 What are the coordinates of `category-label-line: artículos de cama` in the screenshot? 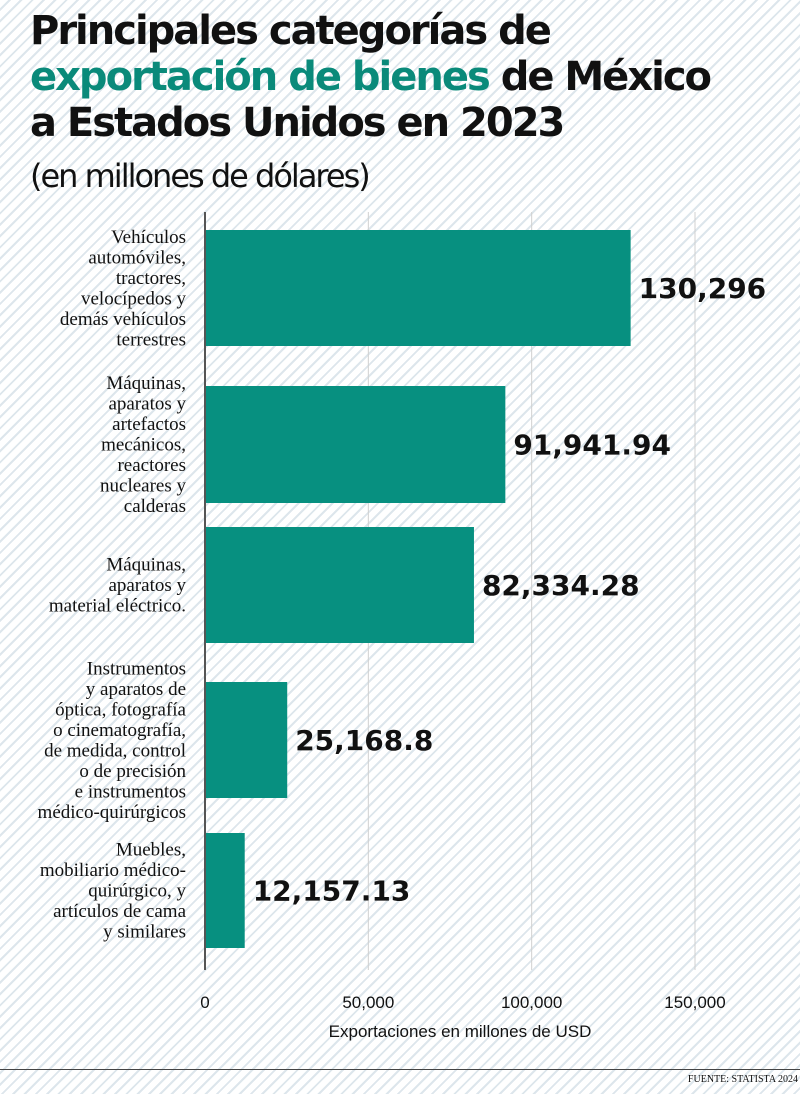 It's located at (120, 911).